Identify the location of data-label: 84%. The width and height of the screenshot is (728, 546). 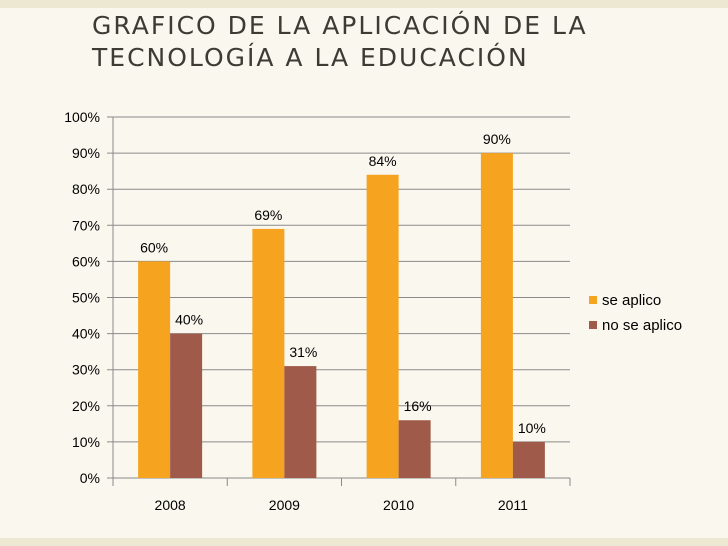
(383, 161).